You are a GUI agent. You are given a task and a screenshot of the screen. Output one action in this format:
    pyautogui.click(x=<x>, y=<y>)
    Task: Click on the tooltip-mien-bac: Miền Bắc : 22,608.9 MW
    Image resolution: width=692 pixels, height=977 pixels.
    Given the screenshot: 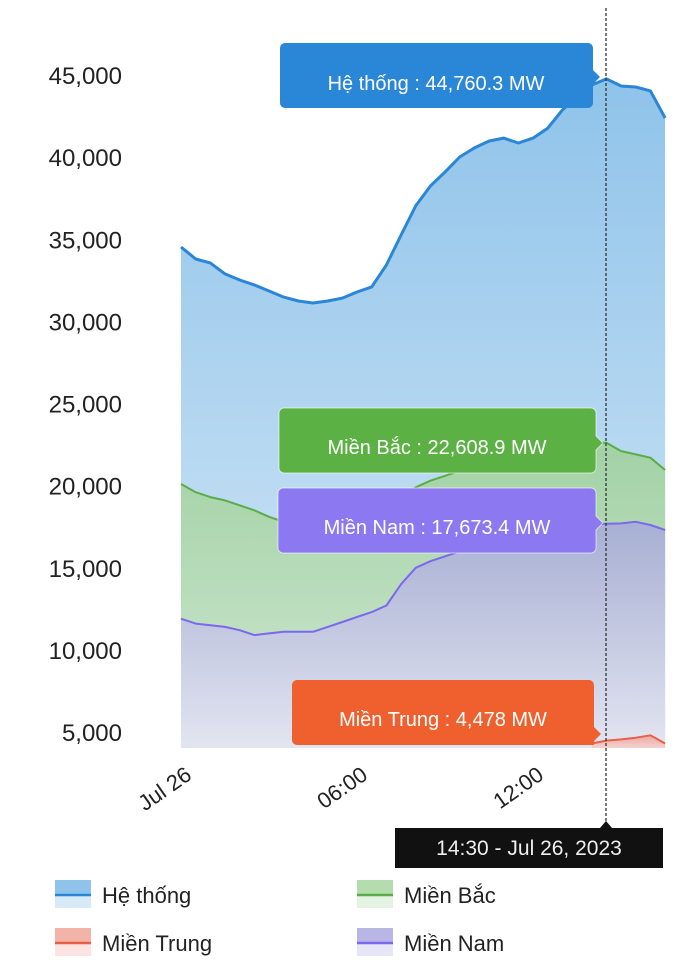 What is the action you would take?
    pyautogui.click(x=441, y=440)
    